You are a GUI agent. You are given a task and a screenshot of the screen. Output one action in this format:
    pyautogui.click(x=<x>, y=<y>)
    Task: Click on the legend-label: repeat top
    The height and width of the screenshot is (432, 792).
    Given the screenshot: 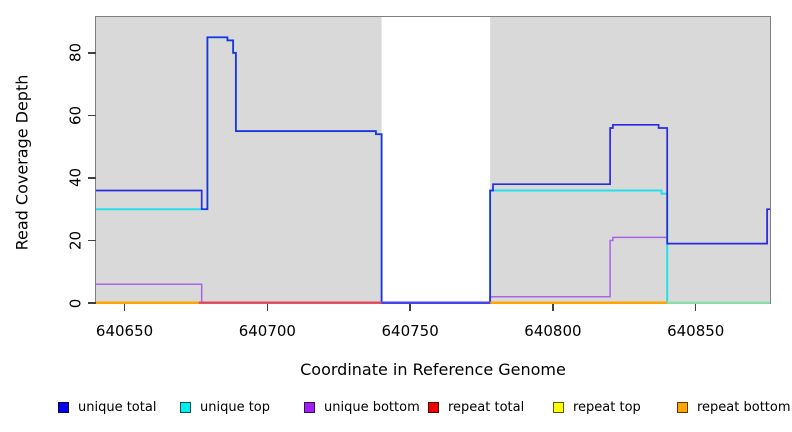 What is the action you would take?
    pyautogui.click(x=607, y=407)
    